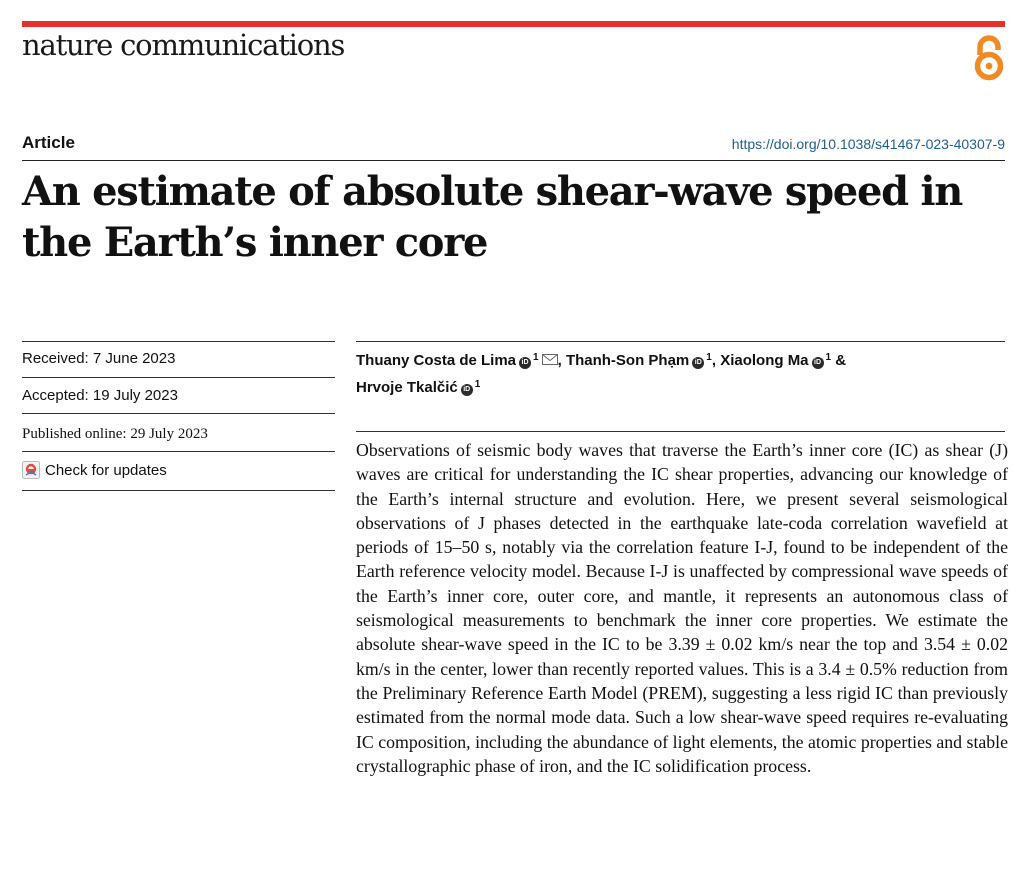 This screenshot has width=1028, height=892. What do you see at coordinates (31, 470) in the screenshot?
I see `crossmark-icon` at bounding box center [31, 470].